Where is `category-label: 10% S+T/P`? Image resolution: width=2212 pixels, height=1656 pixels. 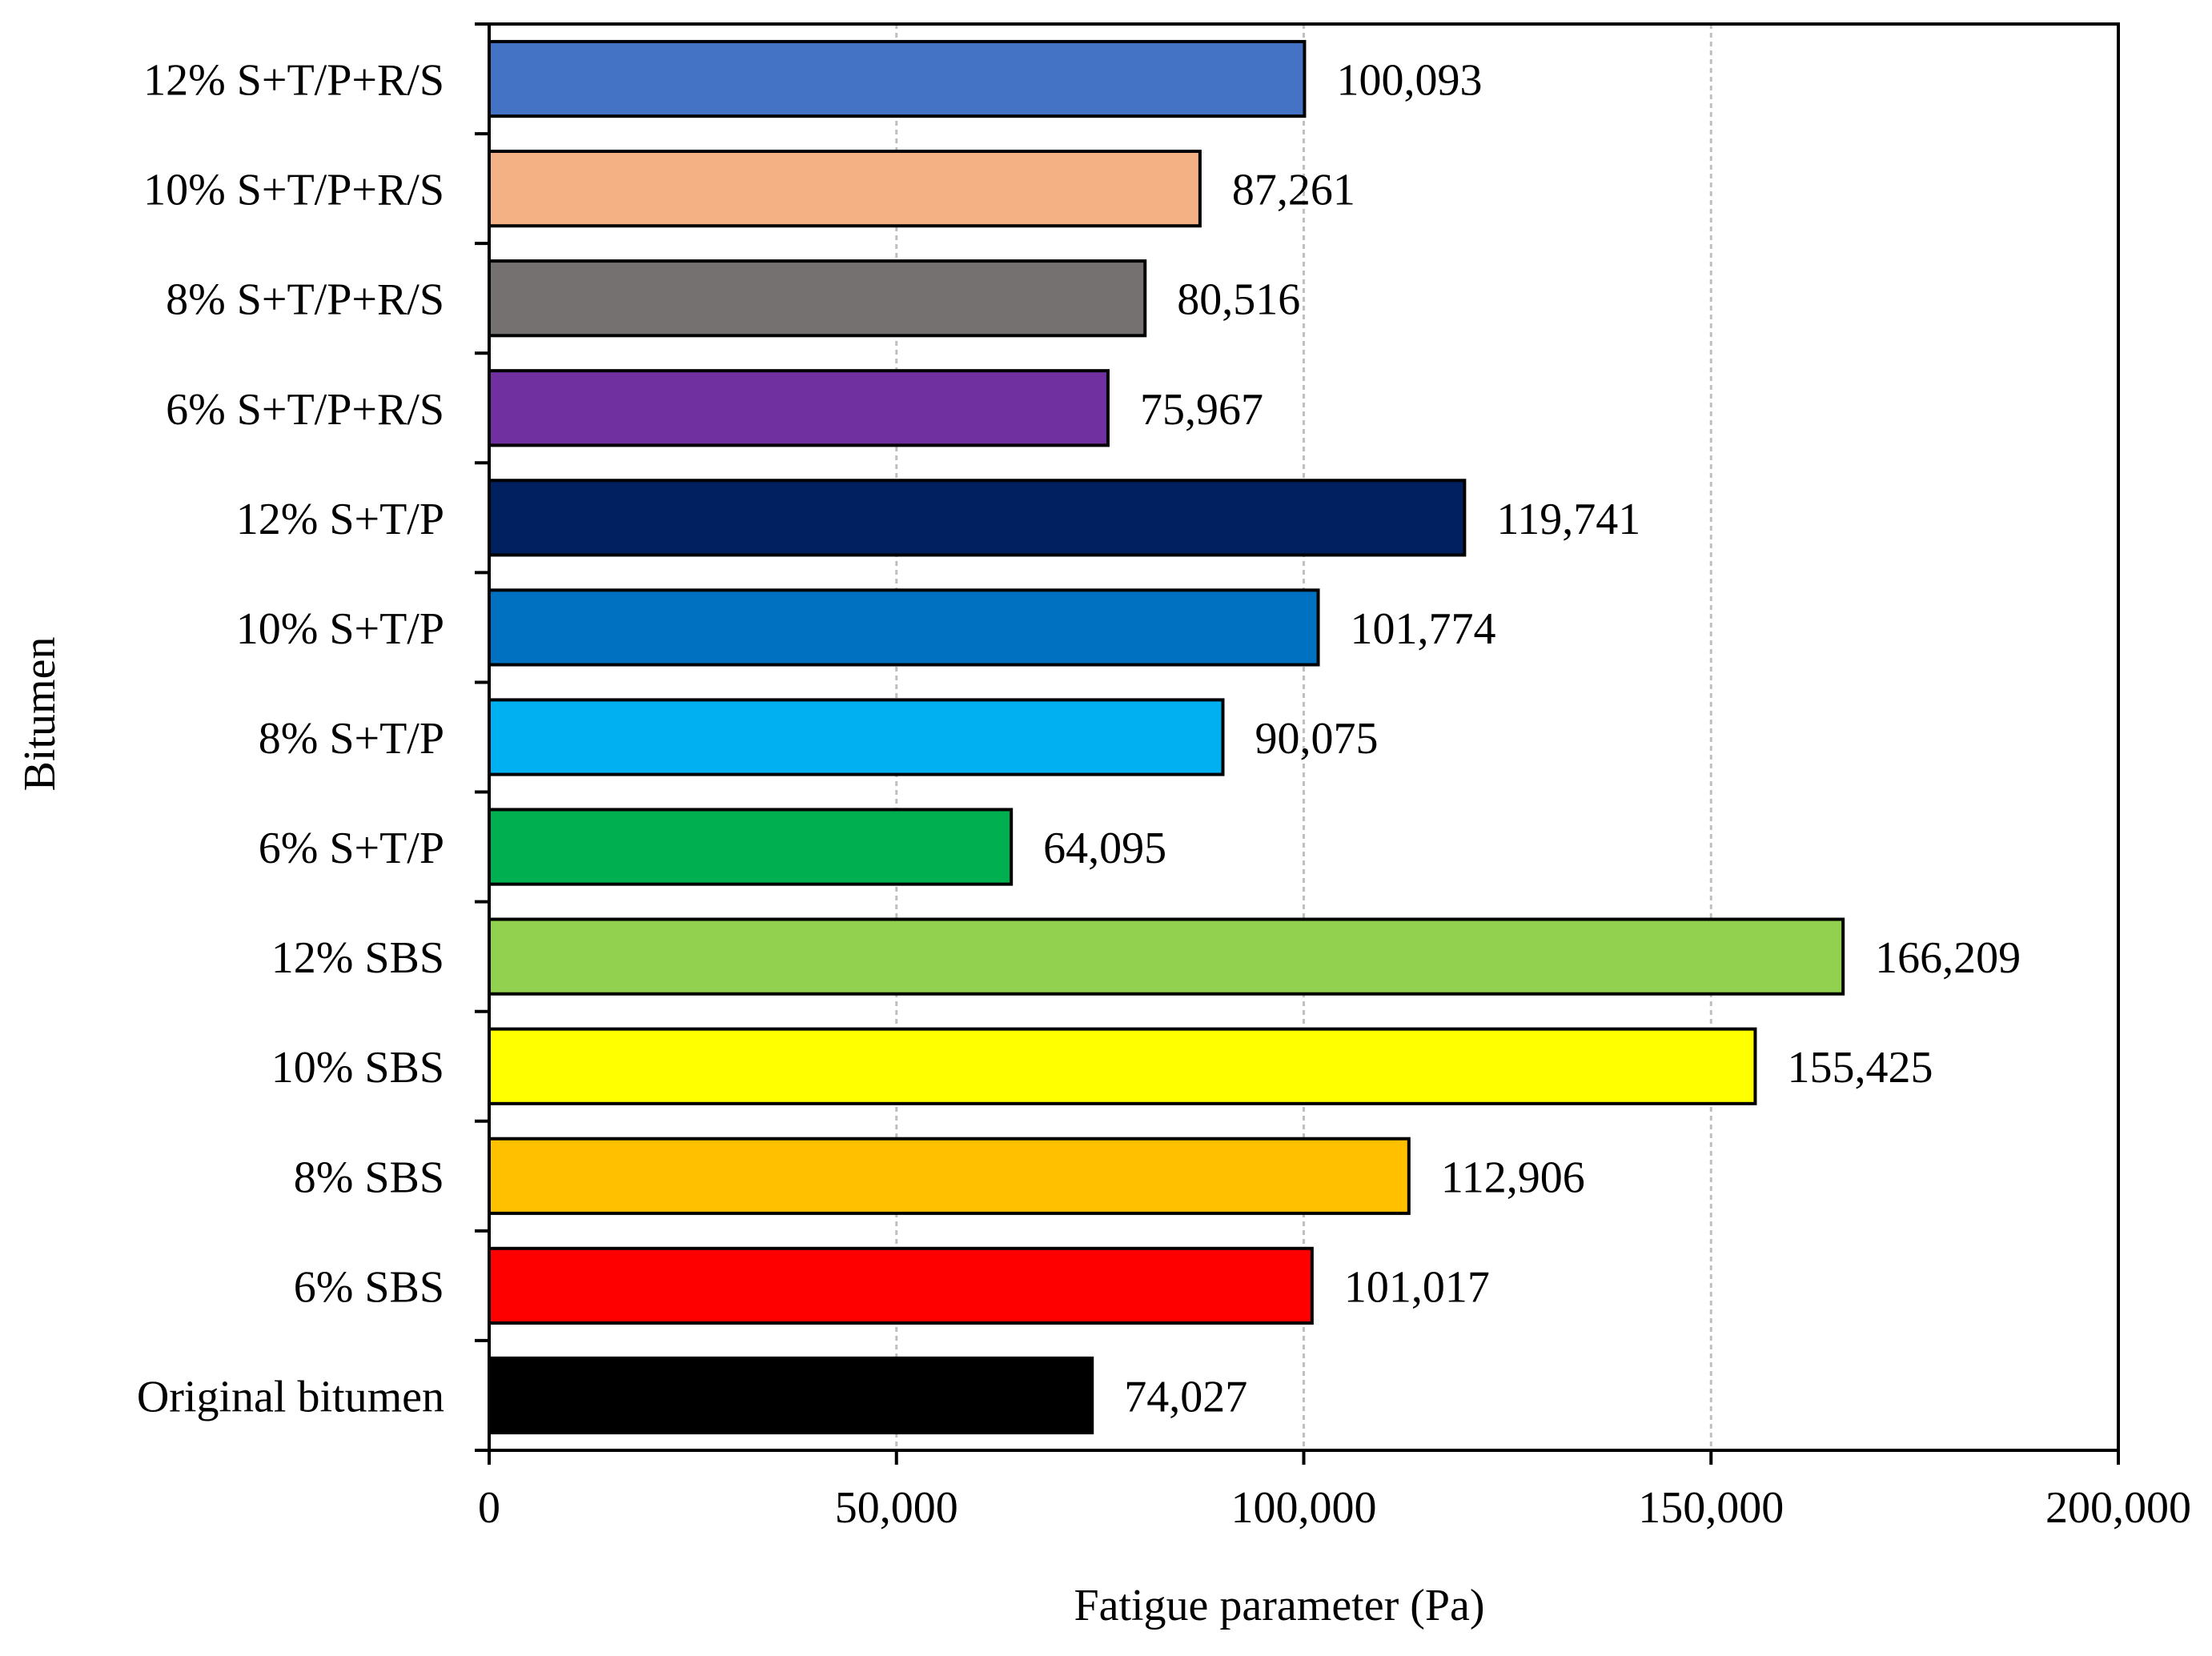
category-label: 10% S+T/P is located at coordinates (340, 629).